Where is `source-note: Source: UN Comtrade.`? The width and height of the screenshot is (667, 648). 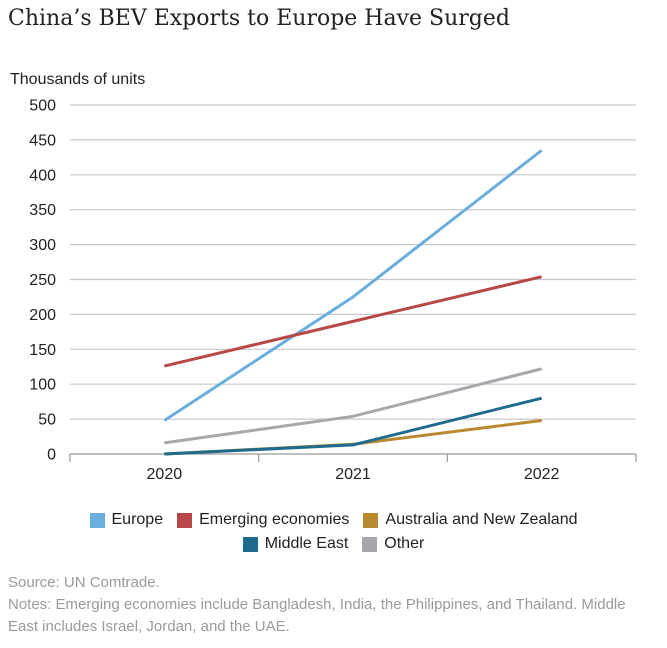 source-note: Source: UN Comtrade. is located at coordinates (84, 582).